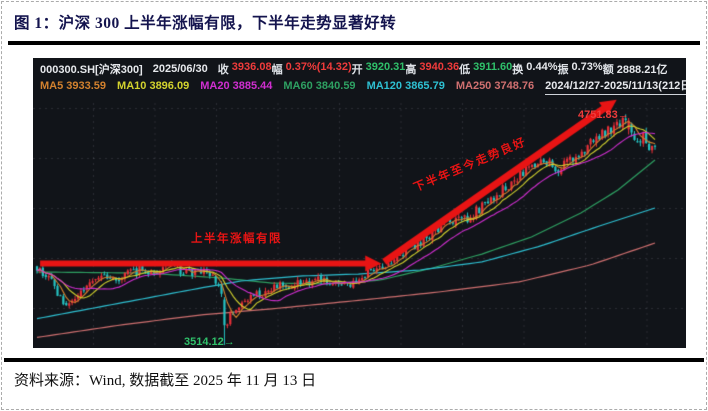 The width and height of the screenshot is (708, 411). I want to click on quote-field: 收 3936.08, so click(245, 69).